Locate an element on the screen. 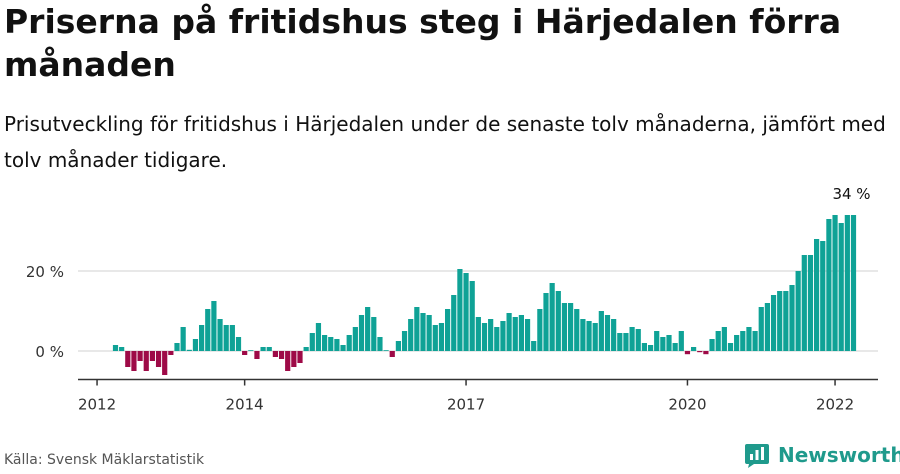 The height and width of the screenshot is (474, 900). x-tick-label: 2022 is located at coordinates (835, 405).